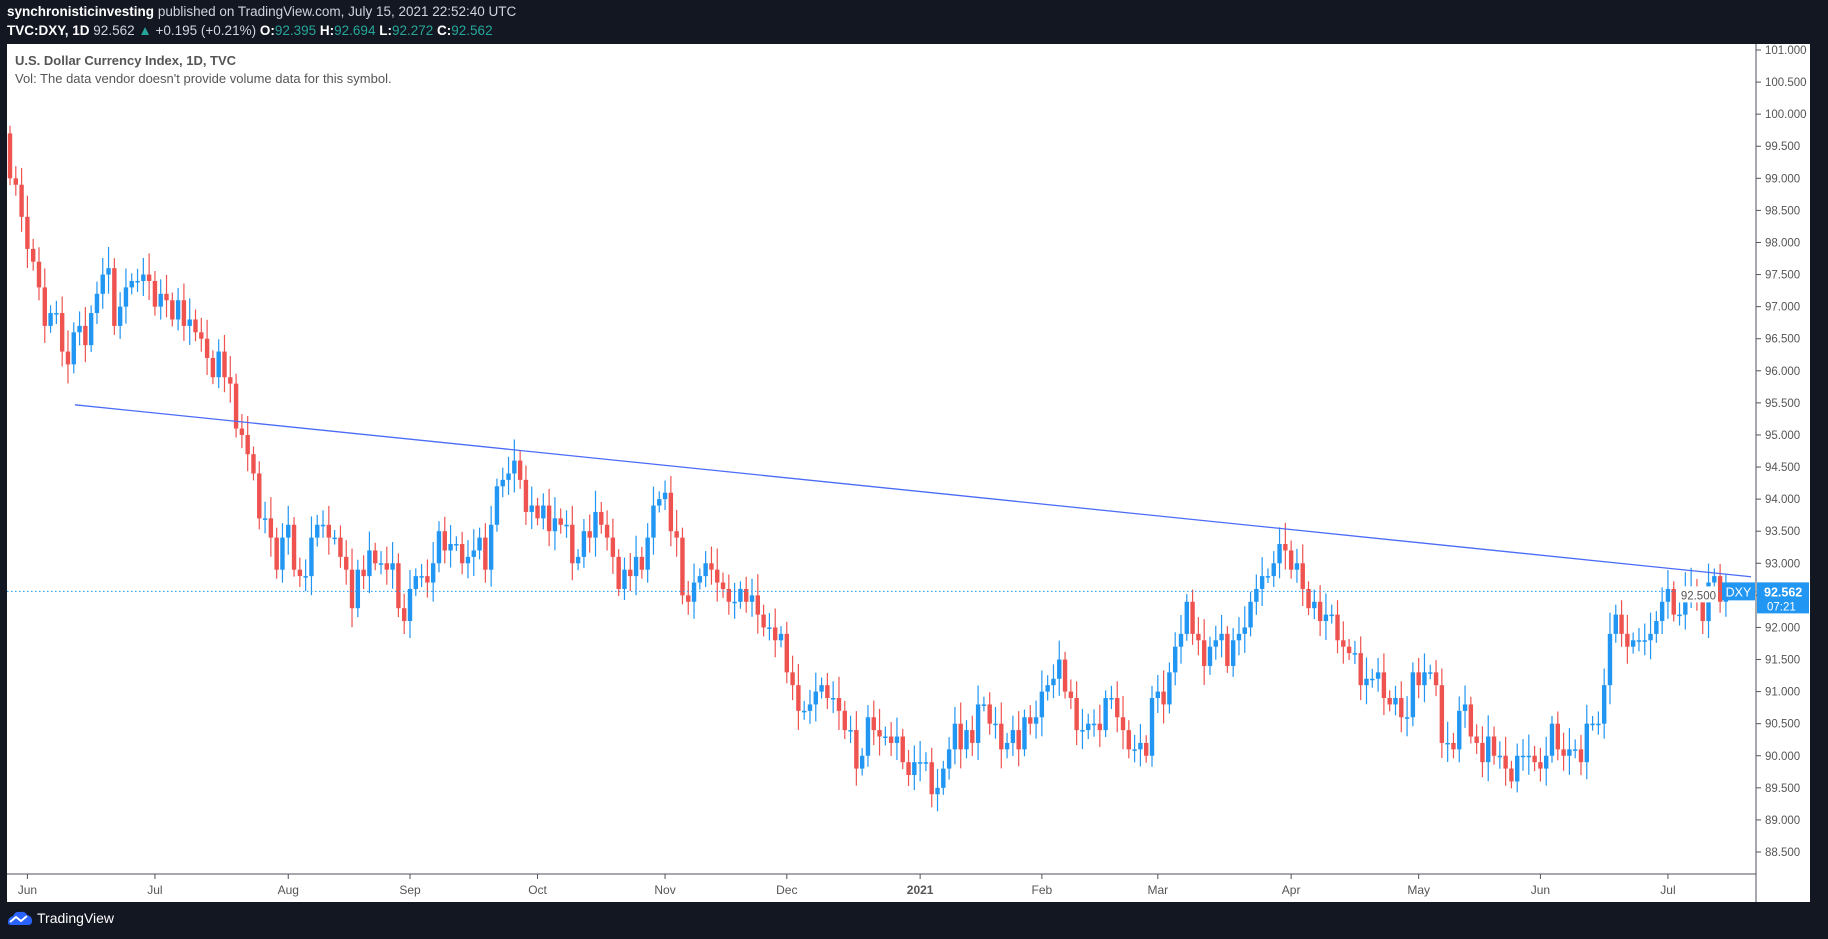  Describe the element at coordinates (1782, 500) in the screenshot. I see `price-tick-label: 94.000` at that location.